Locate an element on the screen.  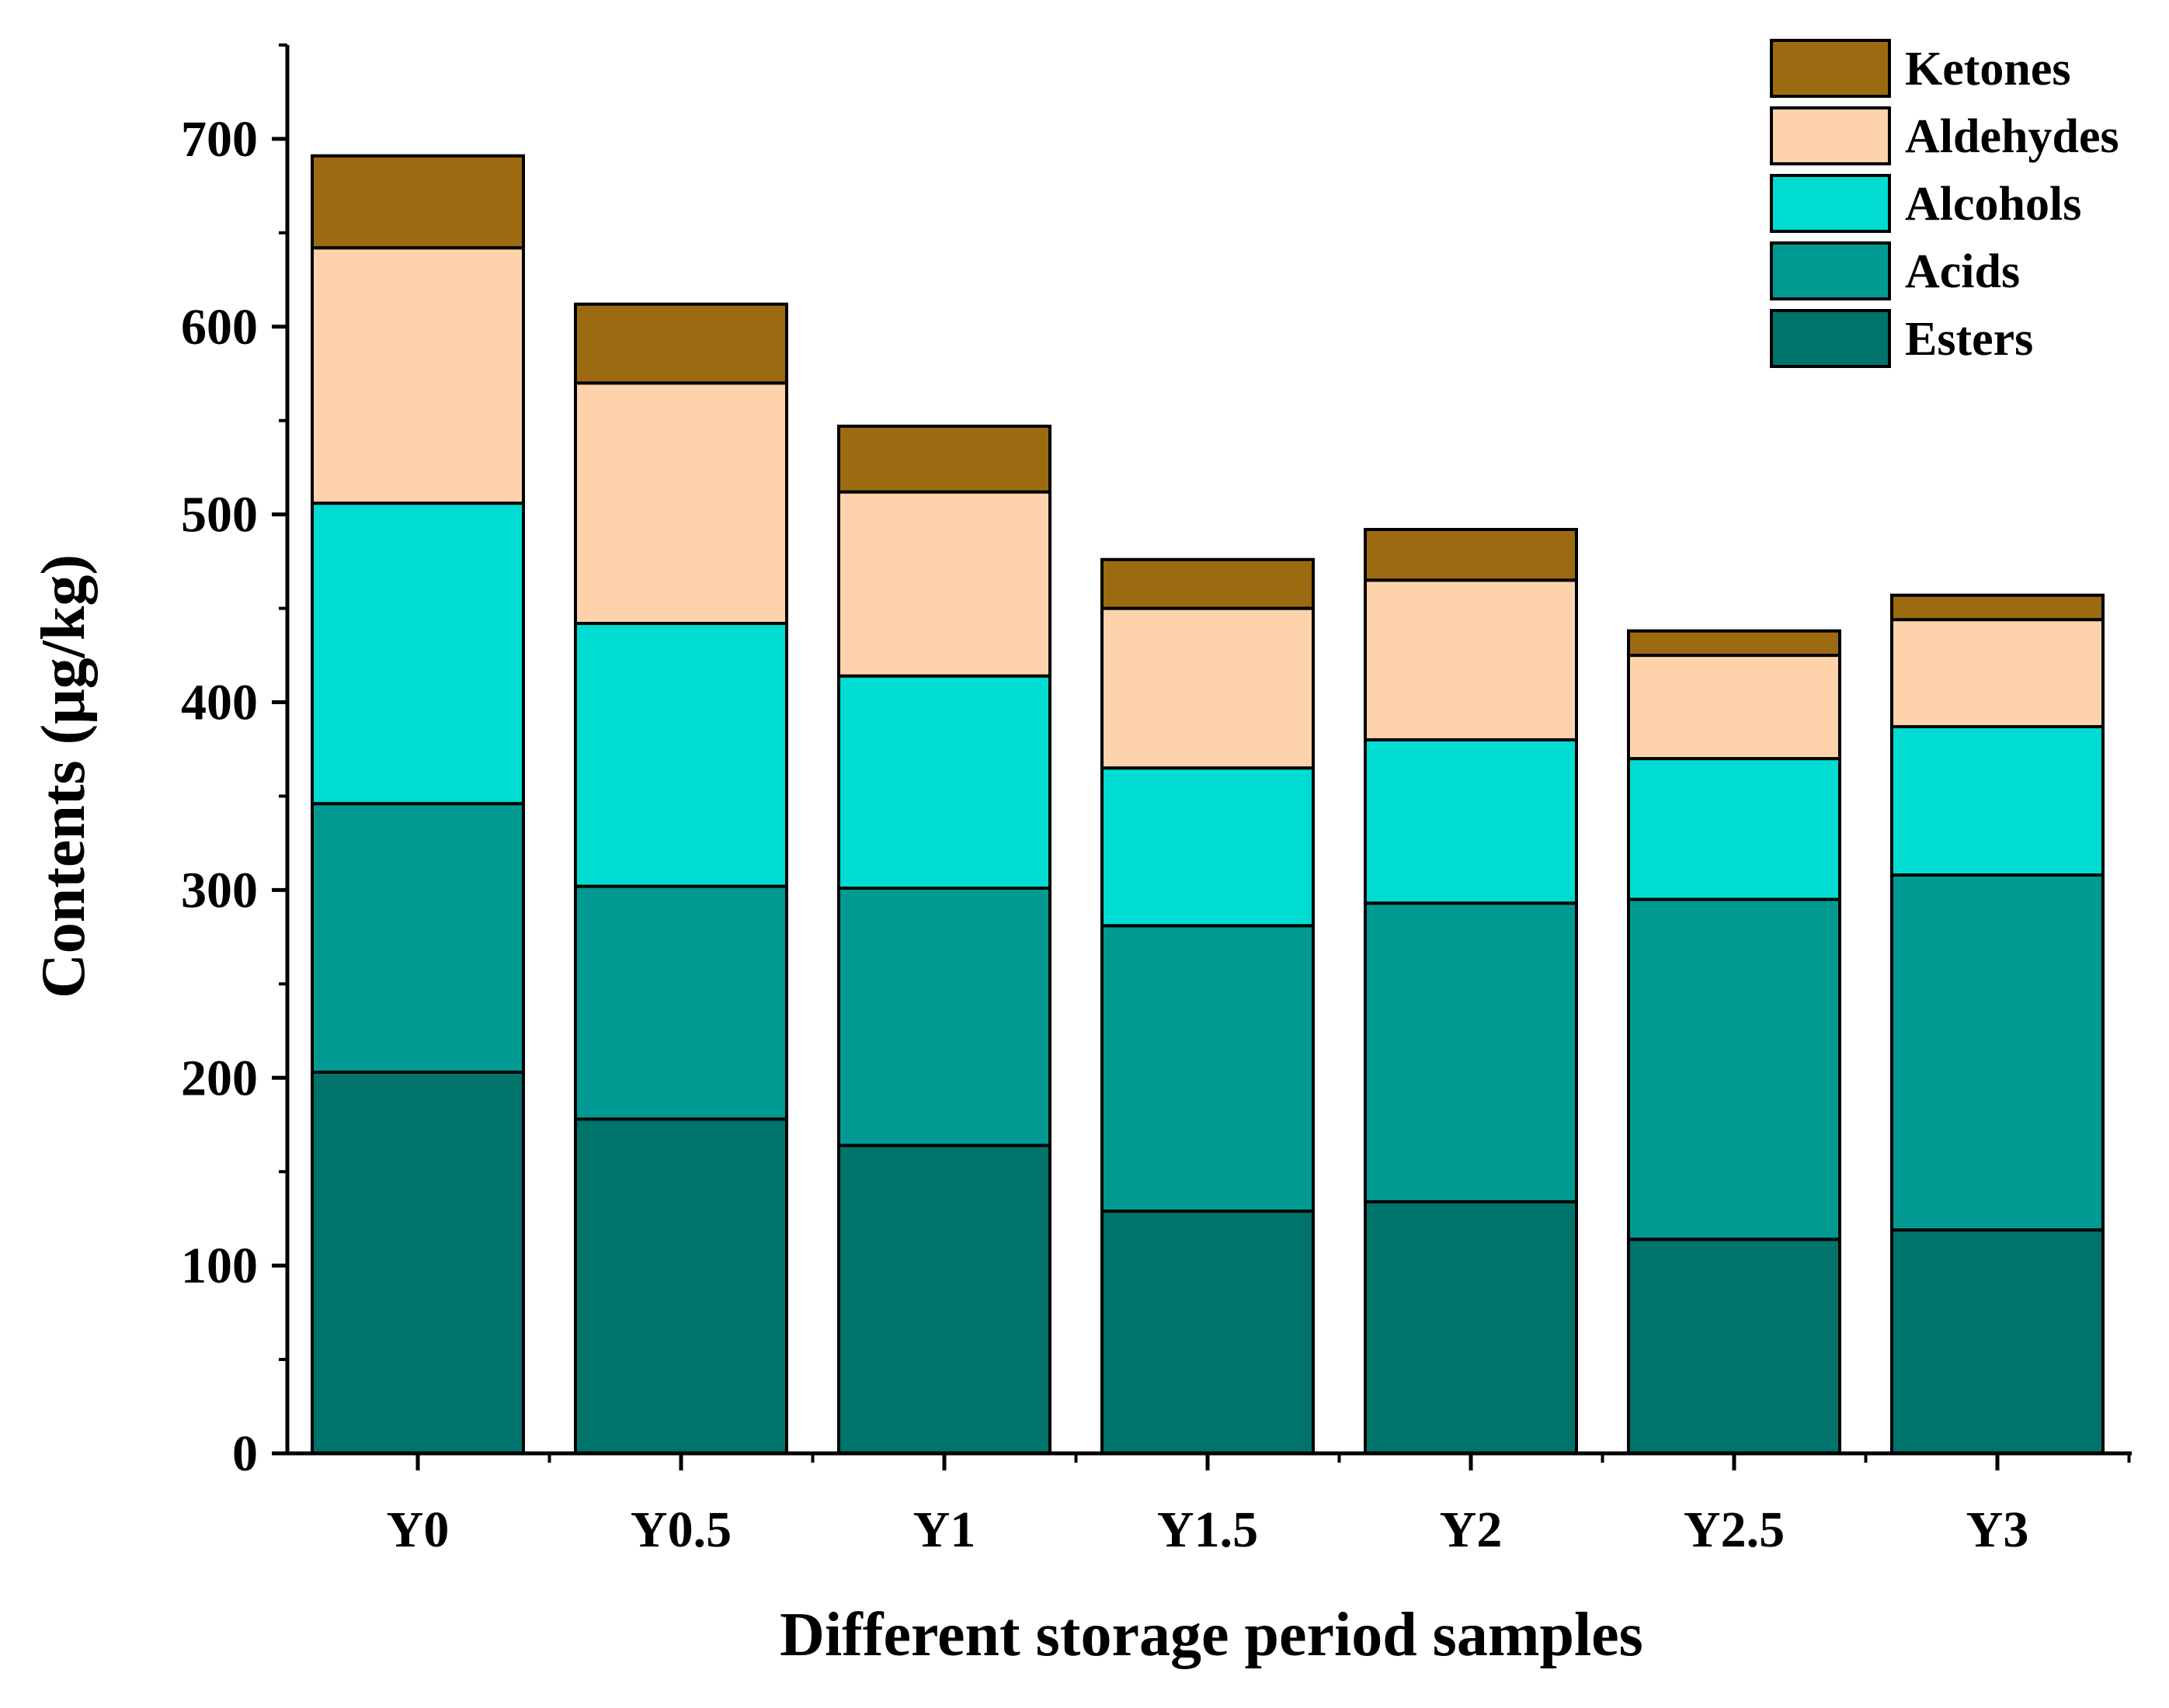
bar-segment-aldehydes-y0 is located at coordinates (418, 375).